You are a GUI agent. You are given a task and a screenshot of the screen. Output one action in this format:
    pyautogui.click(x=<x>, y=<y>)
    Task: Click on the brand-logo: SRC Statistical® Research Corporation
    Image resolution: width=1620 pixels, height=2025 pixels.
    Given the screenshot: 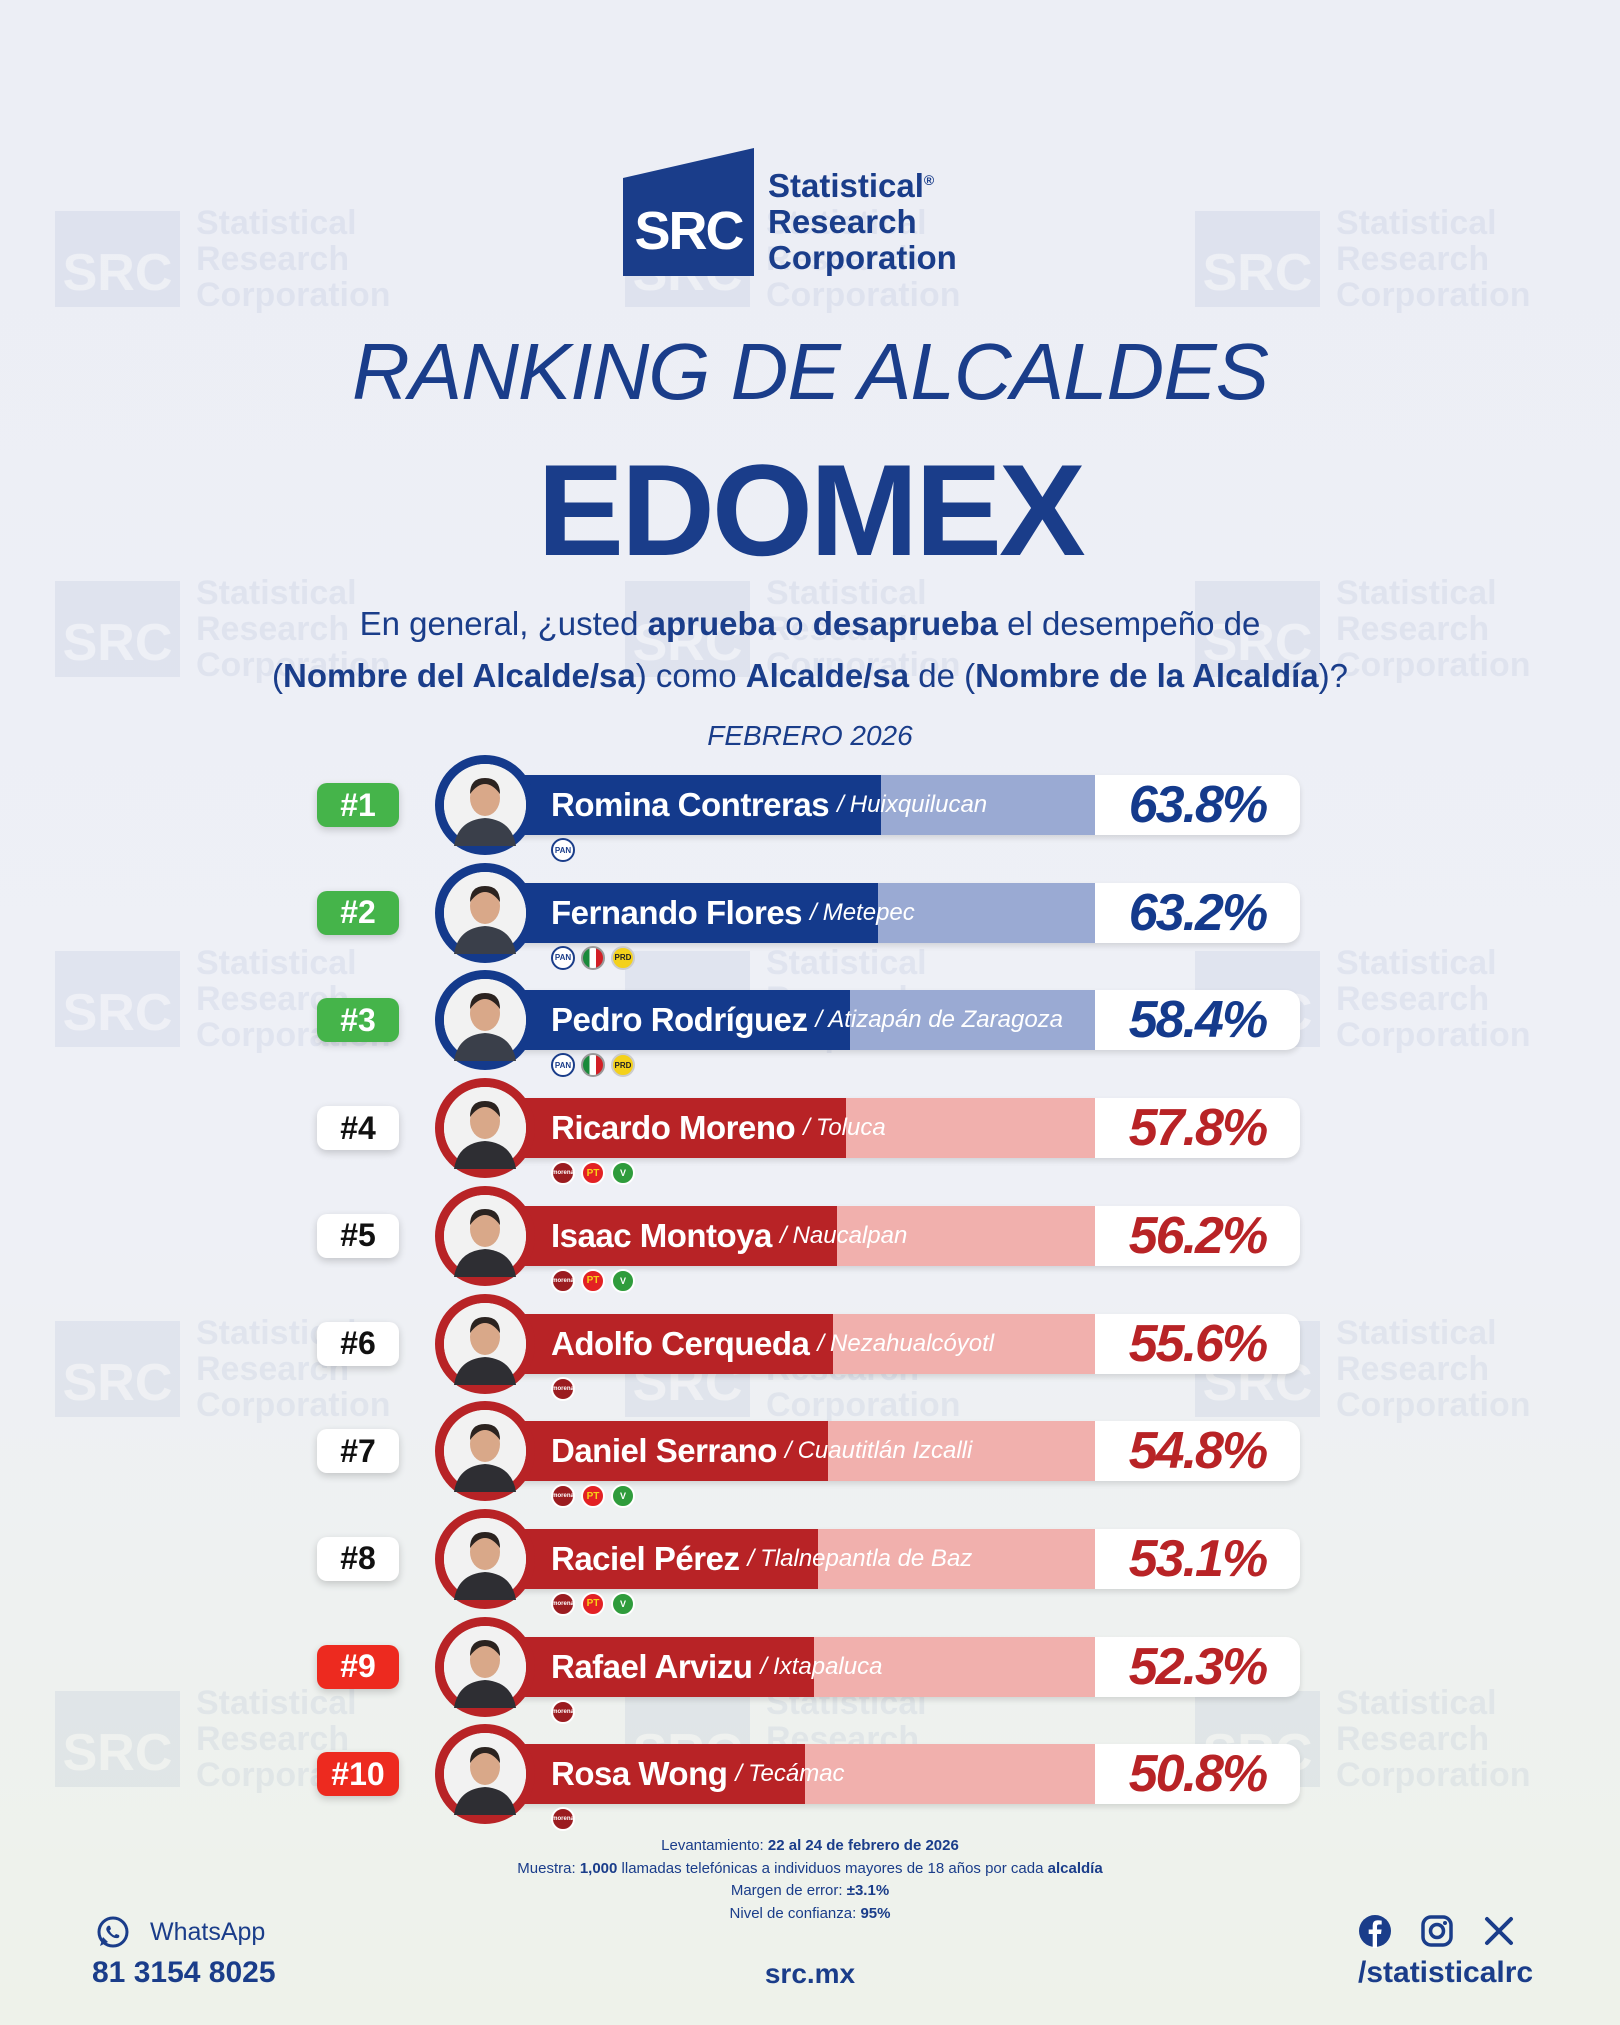 What is the action you would take?
    pyautogui.click(x=790, y=212)
    